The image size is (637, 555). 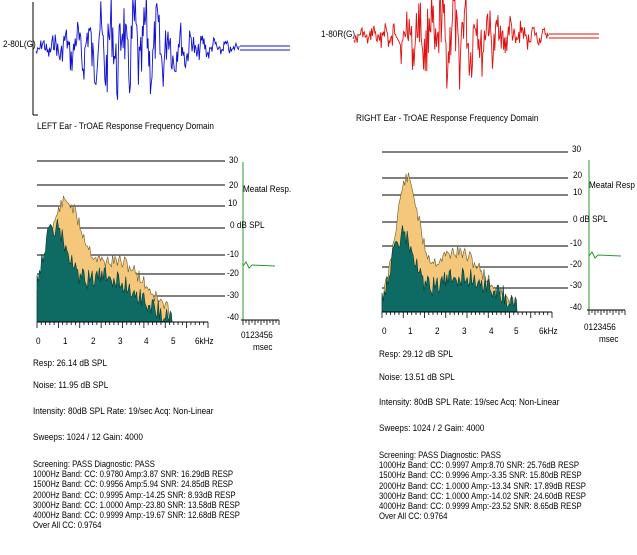 I want to click on right-db-label: 0 dB SPL, so click(x=590, y=219).